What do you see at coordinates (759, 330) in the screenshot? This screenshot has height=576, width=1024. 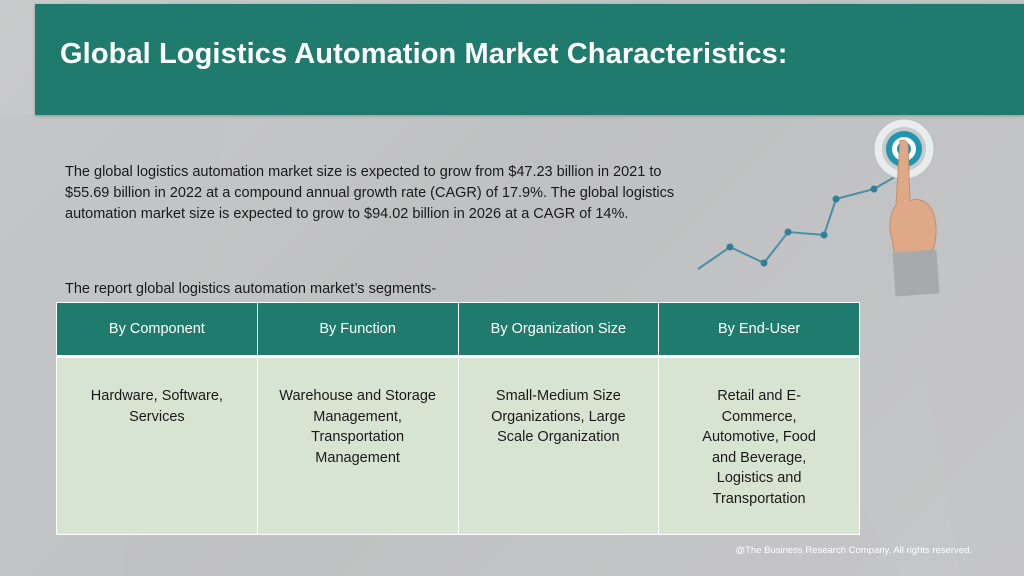 I see `column-header-end-user: By End-User` at bounding box center [759, 330].